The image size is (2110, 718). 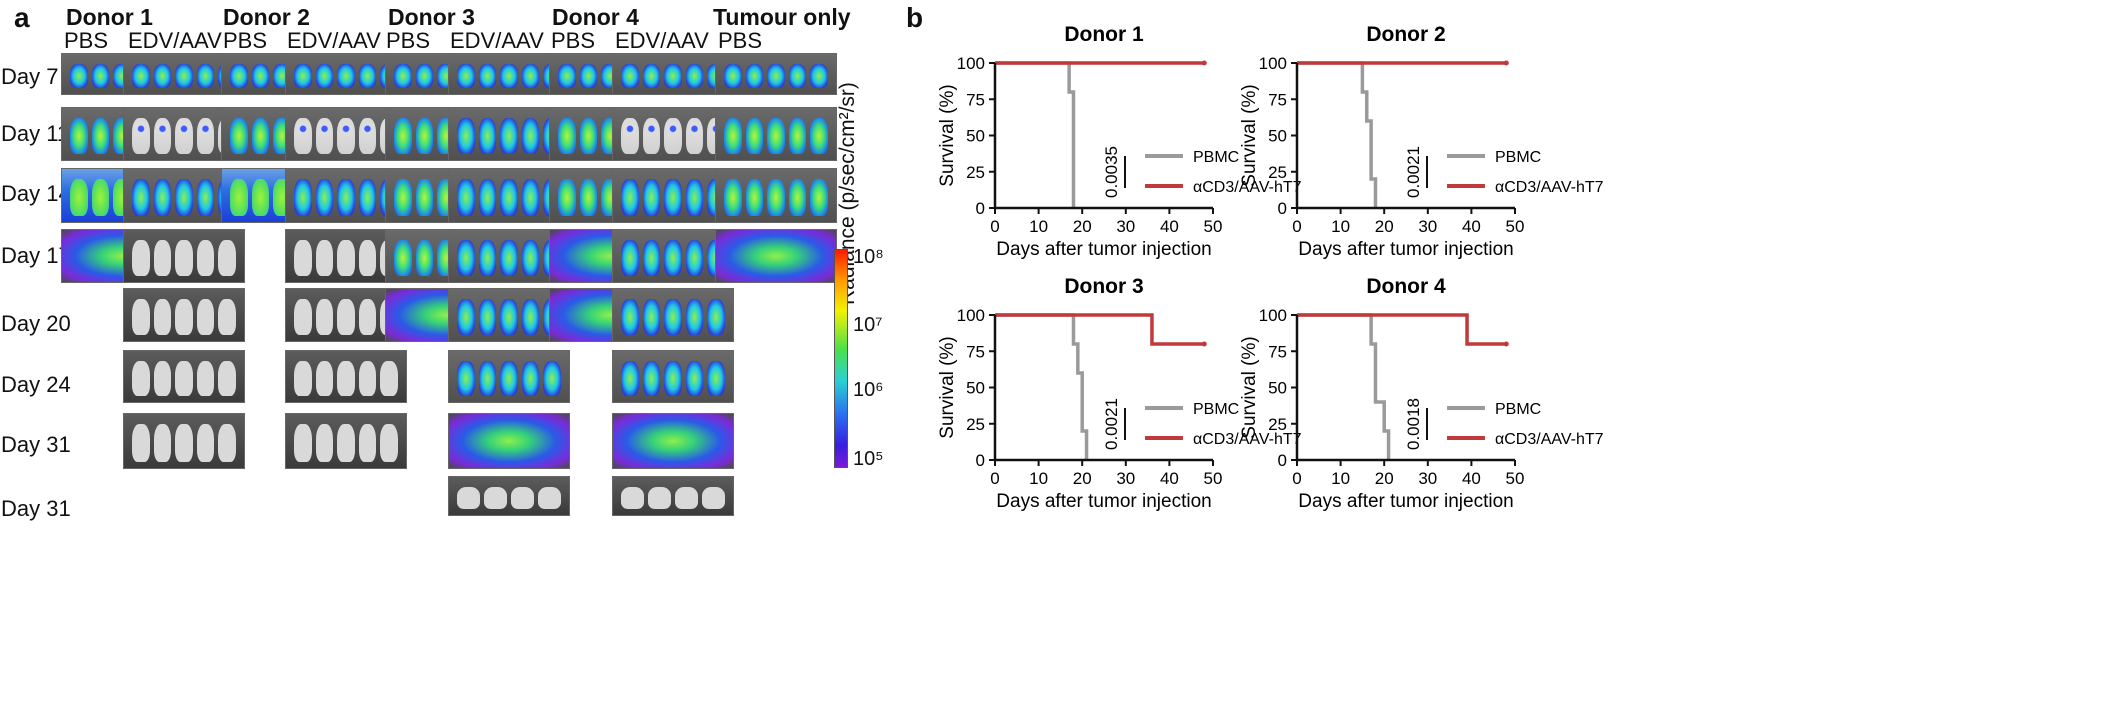 What do you see at coordinates (1169, 478) in the screenshot?
I see `x-tick-label: 40` at bounding box center [1169, 478].